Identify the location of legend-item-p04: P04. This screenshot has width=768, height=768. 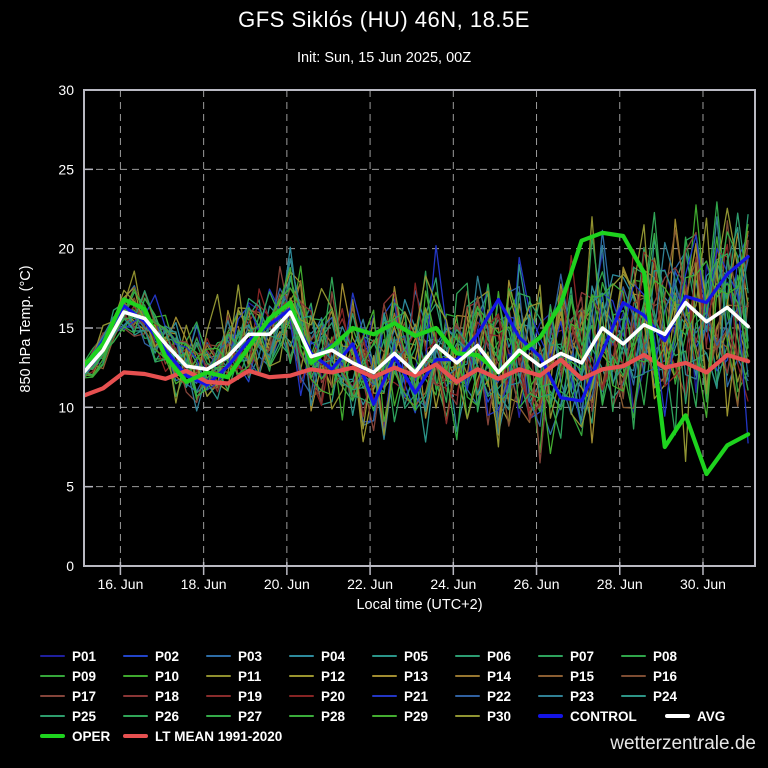
(330, 656).